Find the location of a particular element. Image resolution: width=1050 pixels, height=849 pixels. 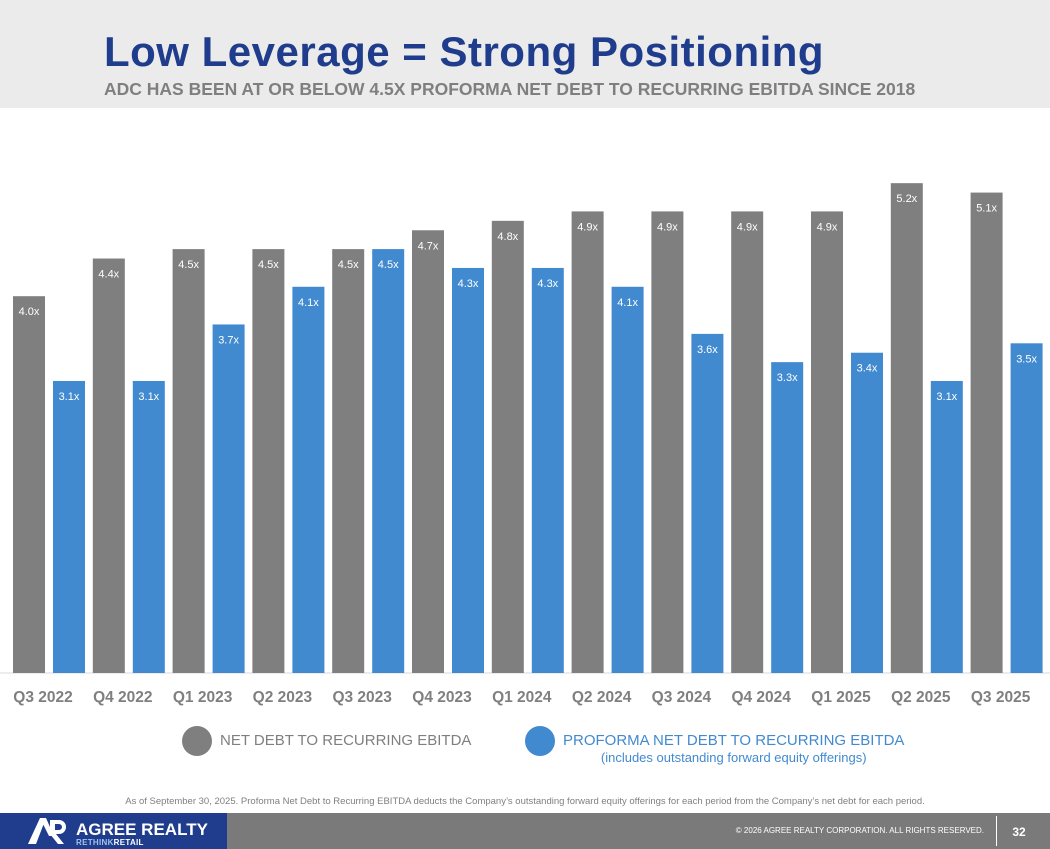

proforma-bar-q2-2025 is located at coordinates (946, 526).